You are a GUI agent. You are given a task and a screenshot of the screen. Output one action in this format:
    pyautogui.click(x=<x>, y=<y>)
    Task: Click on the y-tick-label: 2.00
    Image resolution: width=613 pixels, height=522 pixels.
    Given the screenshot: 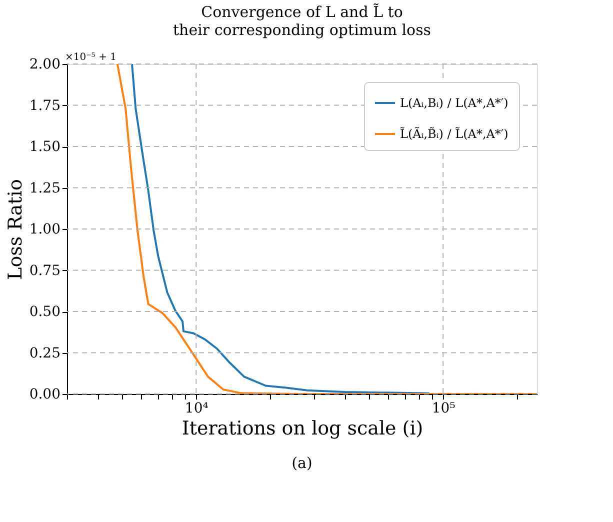 What is the action you would take?
    pyautogui.click(x=44, y=64)
    